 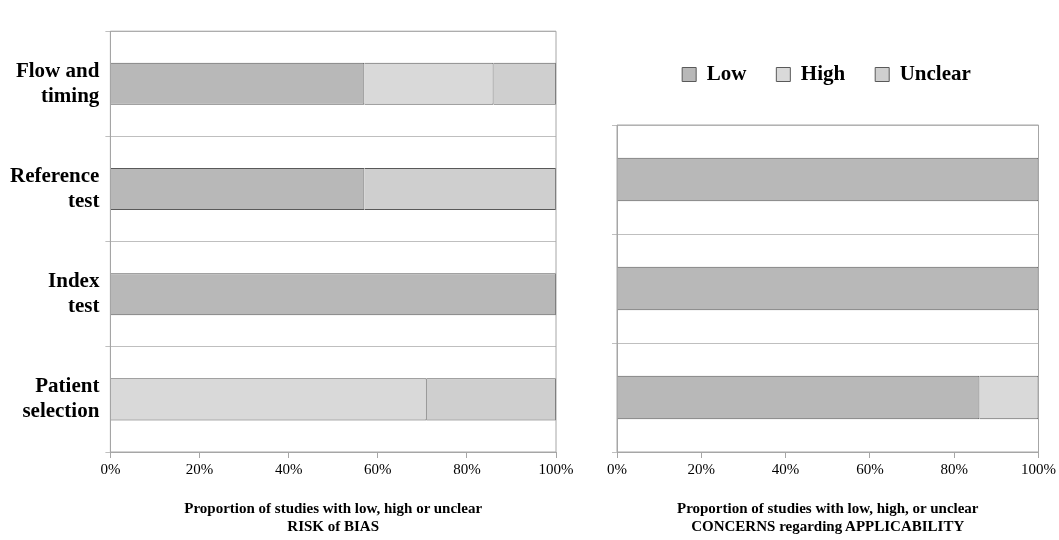 What do you see at coordinates (54, 187) in the screenshot?
I see `y-tick-label: Reference test` at bounding box center [54, 187].